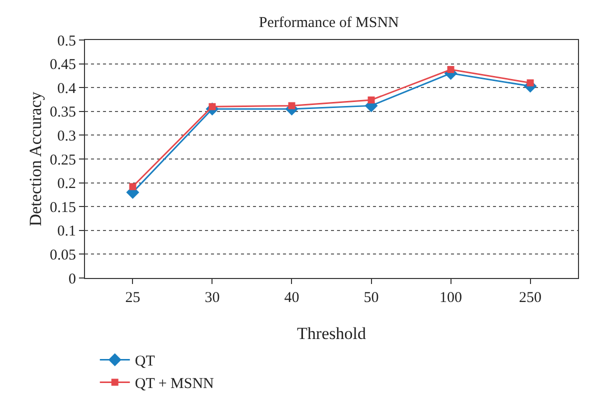 This screenshot has height=409, width=598. I want to click on y-tick-label: 0.05, so click(63, 255).